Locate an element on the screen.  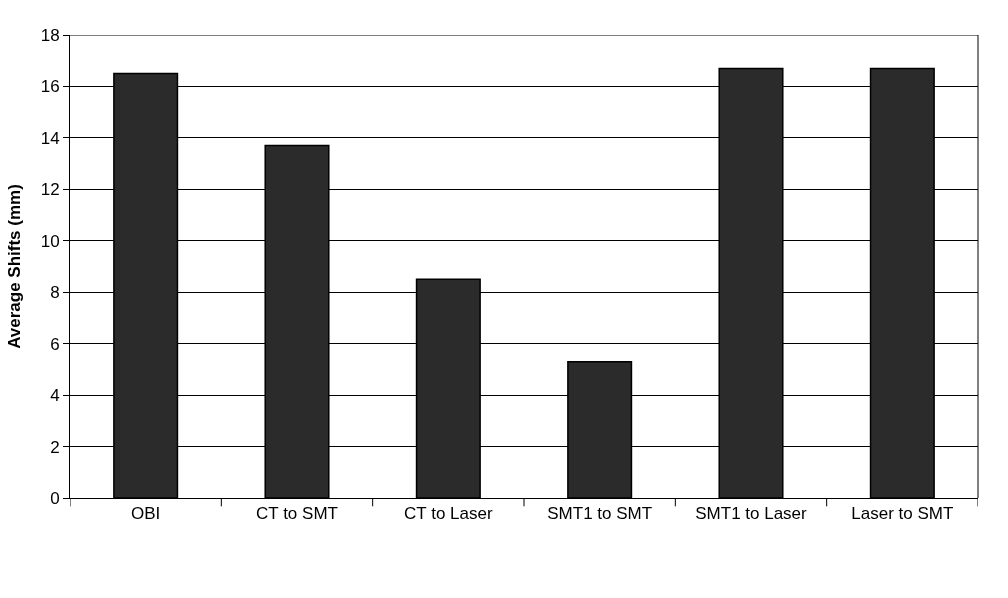
x-tick-label: OBI is located at coordinates (146, 514).